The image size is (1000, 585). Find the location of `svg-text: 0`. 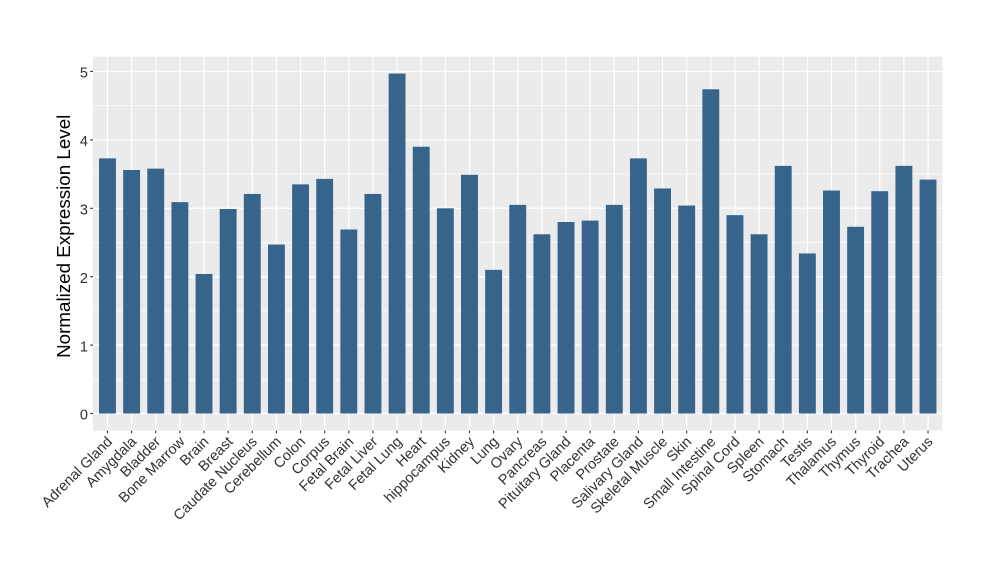

svg-text: 0 is located at coordinates (84, 416).